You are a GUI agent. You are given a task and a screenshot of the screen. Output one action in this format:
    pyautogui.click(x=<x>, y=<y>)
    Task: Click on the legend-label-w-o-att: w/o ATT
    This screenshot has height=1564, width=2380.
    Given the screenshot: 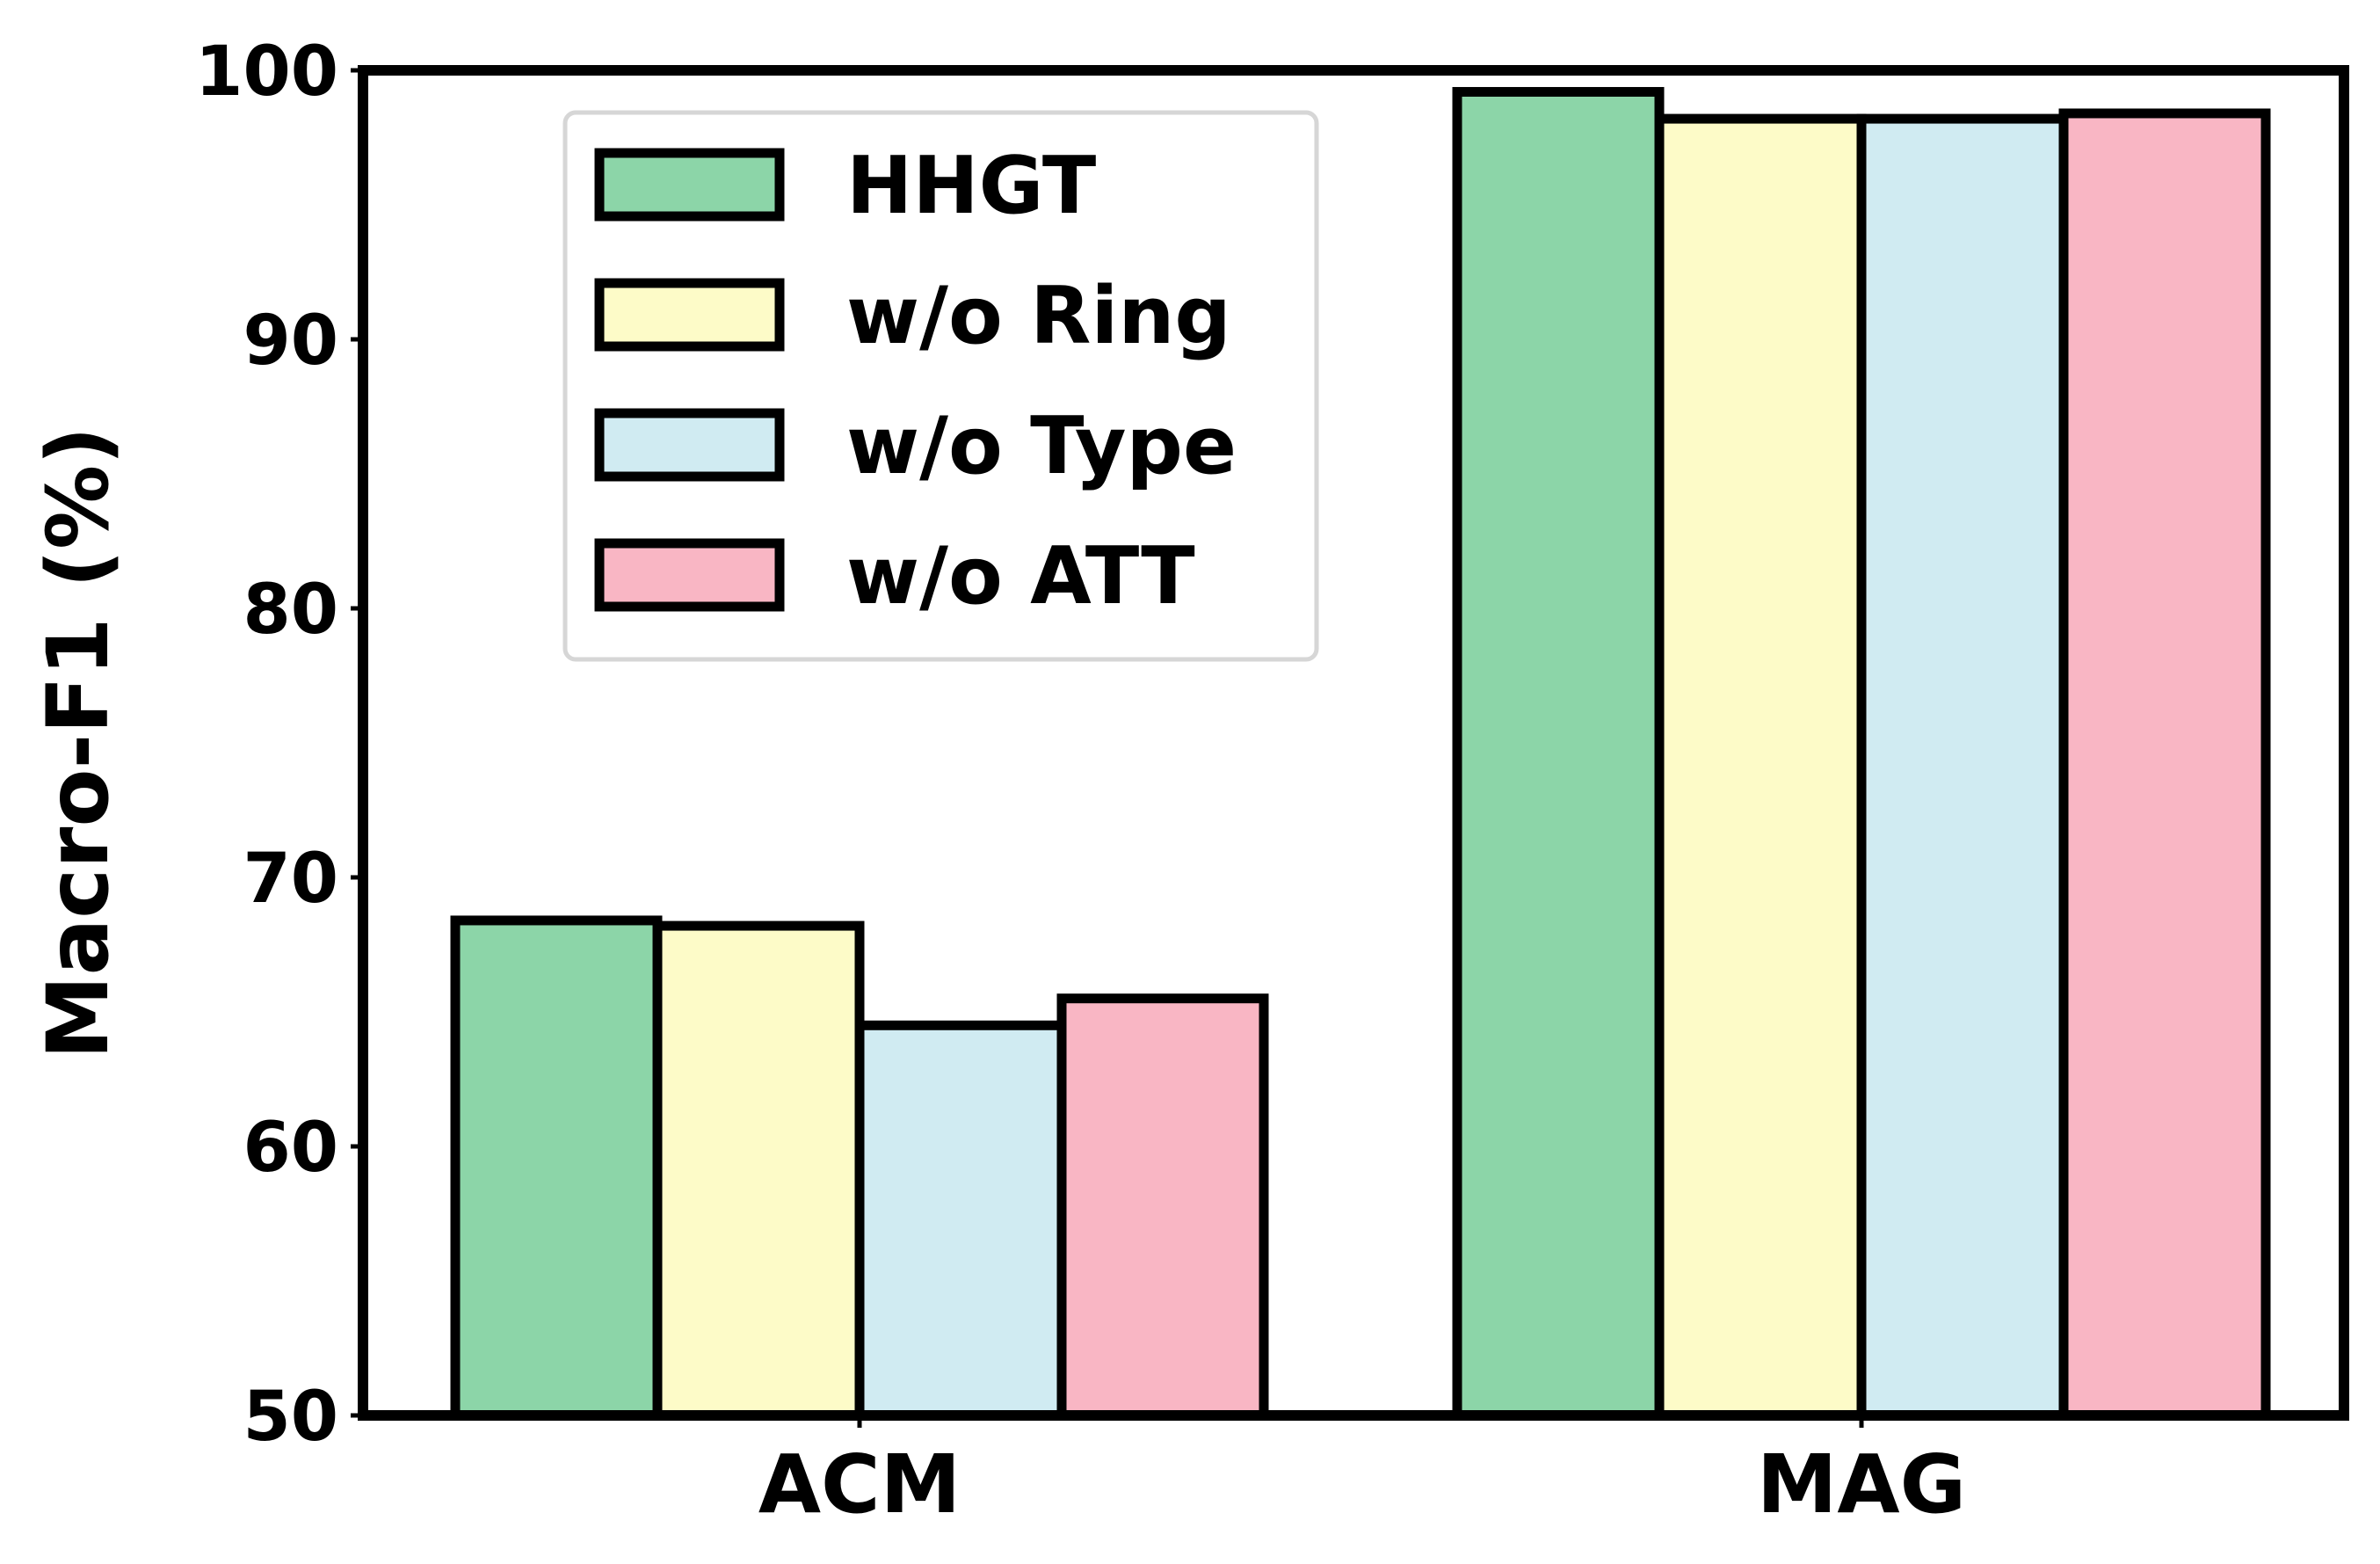 What is the action you would take?
    pyautogui.click(x=1020, y=576)
    